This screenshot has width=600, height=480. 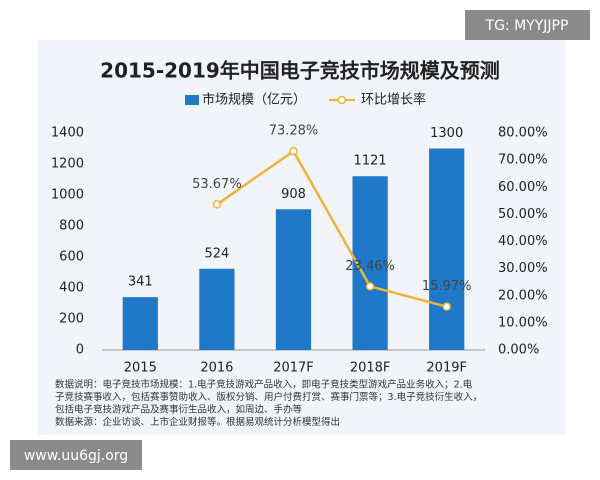 What do you see at coordinates (446, 133) in the screenshot?
I see `data-label: 1300` at bounding box center [446, 133].